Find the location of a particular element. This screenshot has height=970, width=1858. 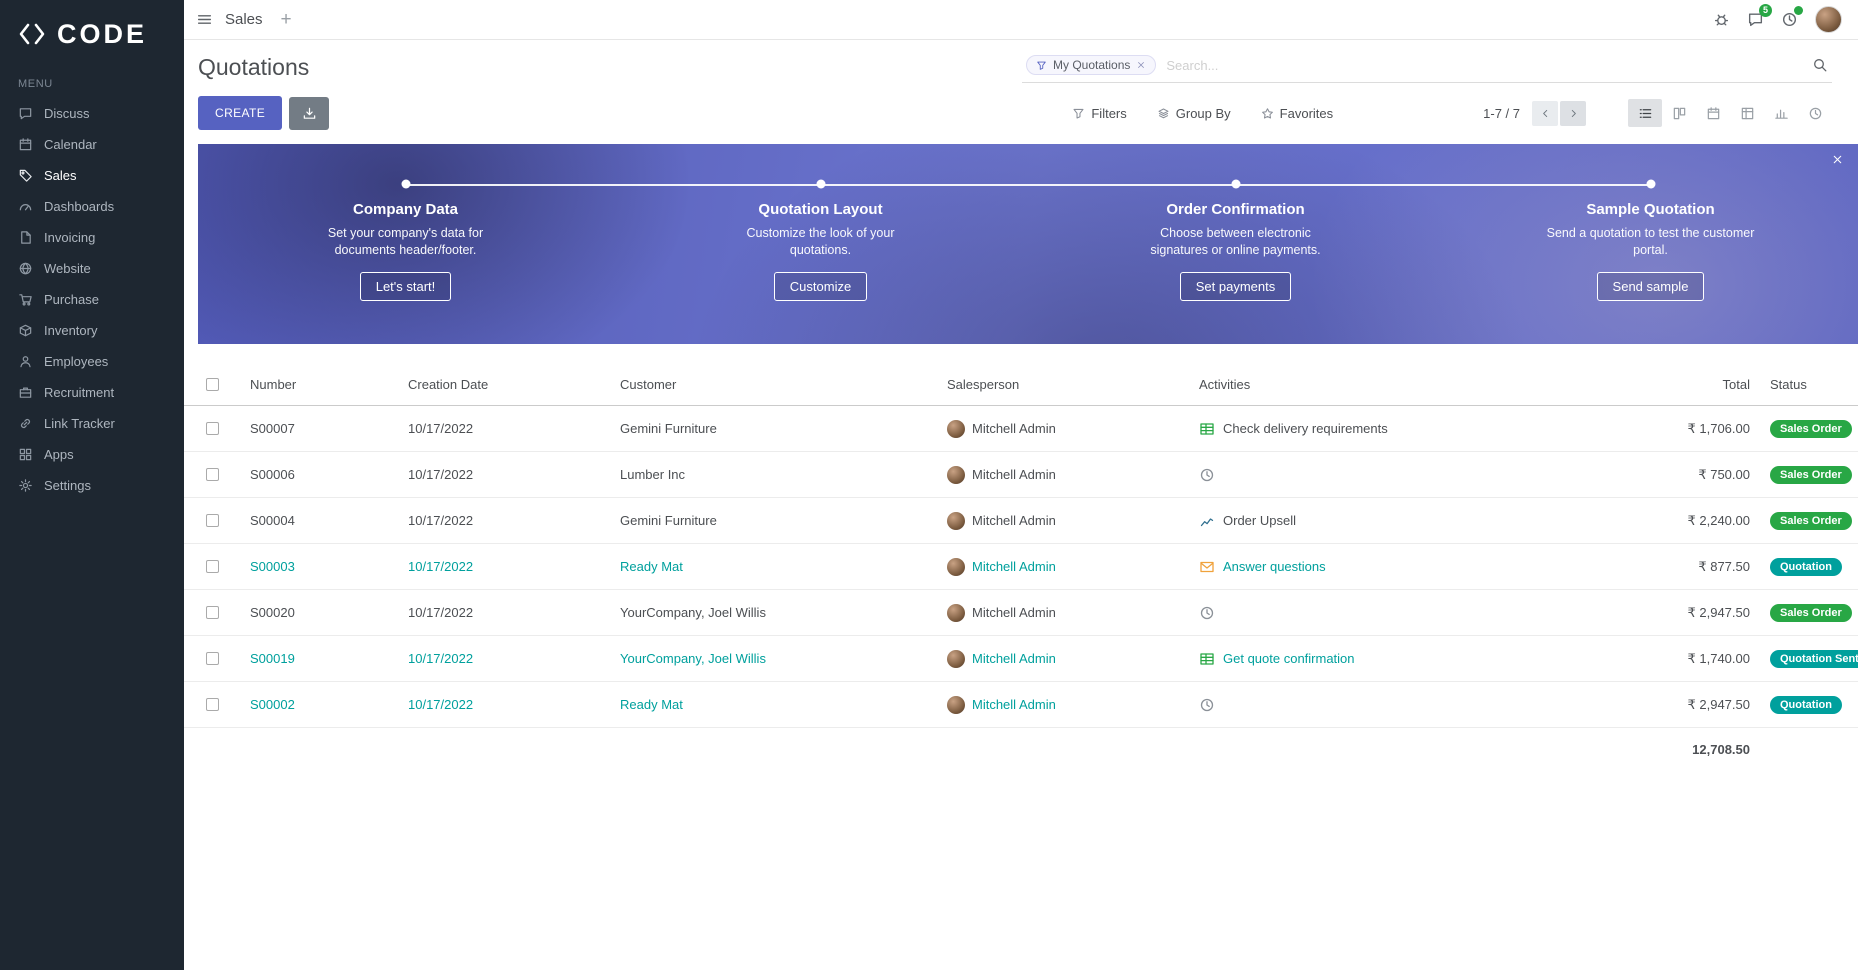

close-icon is located at coordinates (1837, 159).